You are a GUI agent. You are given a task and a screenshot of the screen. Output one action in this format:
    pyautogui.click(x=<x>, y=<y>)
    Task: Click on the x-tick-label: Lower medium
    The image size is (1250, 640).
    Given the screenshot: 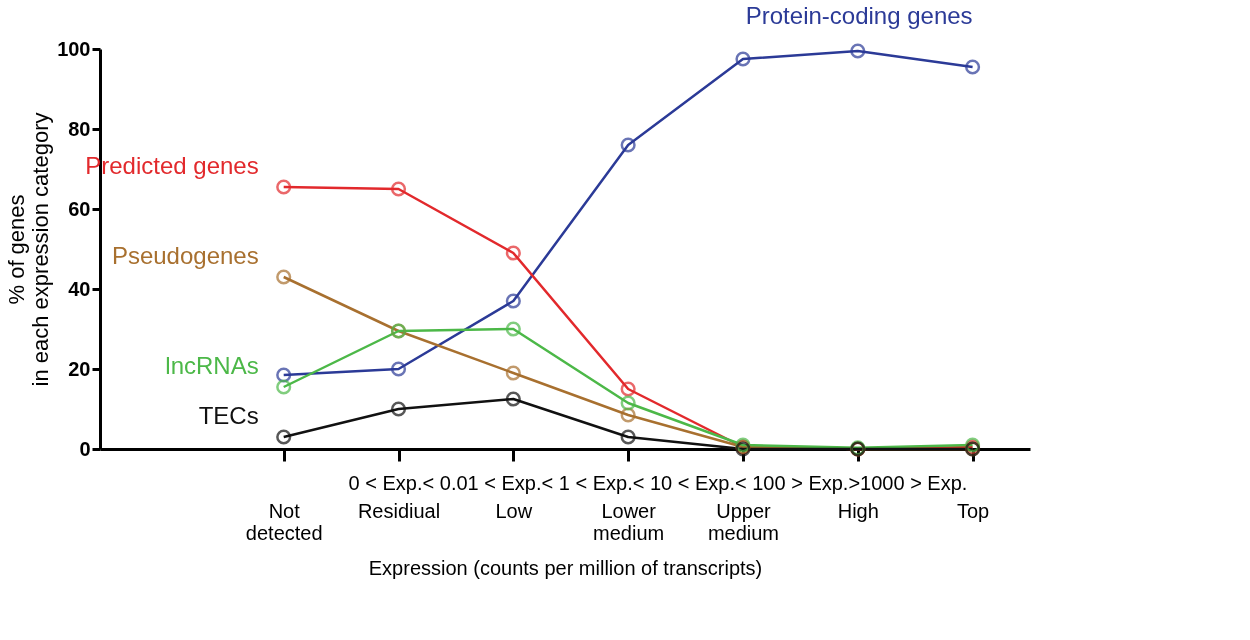 What is the action you would take?
    pyautogui.click(x=629, y=521)
    